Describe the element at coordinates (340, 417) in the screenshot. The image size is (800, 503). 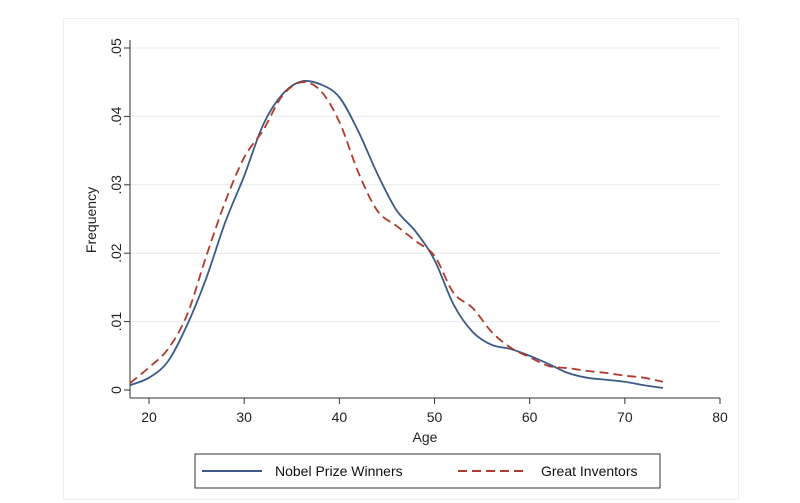
I see `x-tick-label-2: 40` at that location.